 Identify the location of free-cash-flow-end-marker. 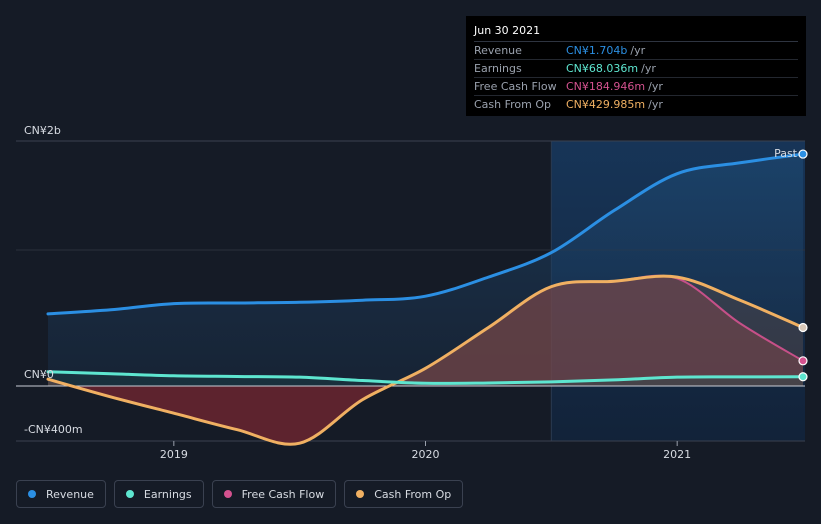
(803, 361).